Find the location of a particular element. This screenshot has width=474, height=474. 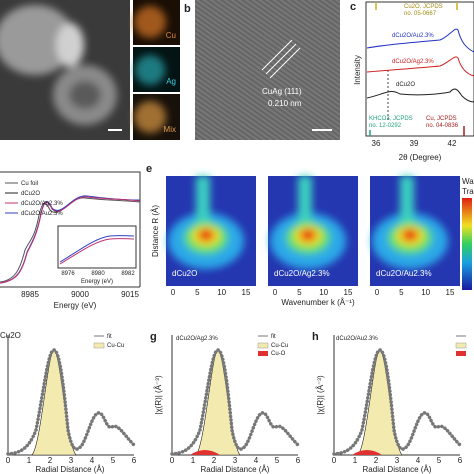

x-axis-label: Wavenumber k (Å⁻¹) is located at coordinates (318, 302).